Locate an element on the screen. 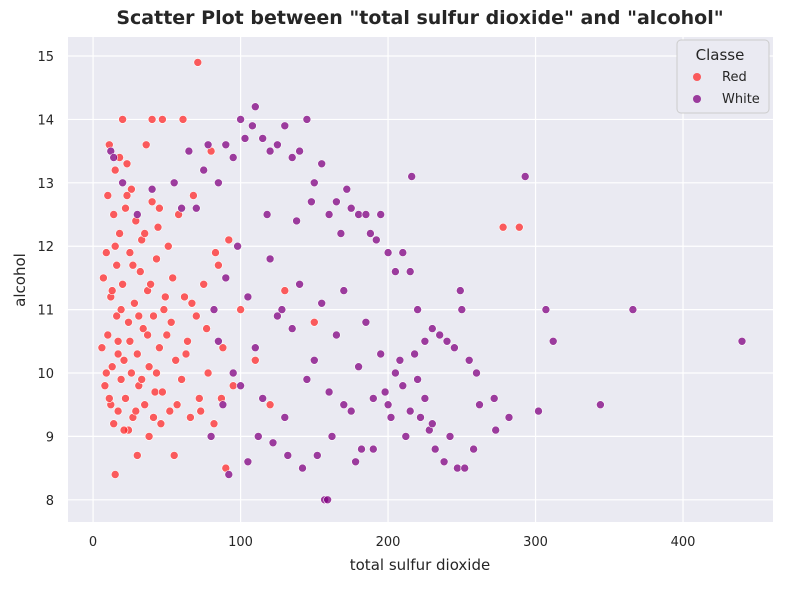  legend-label-red: Red is located at coordinates (734, 77).